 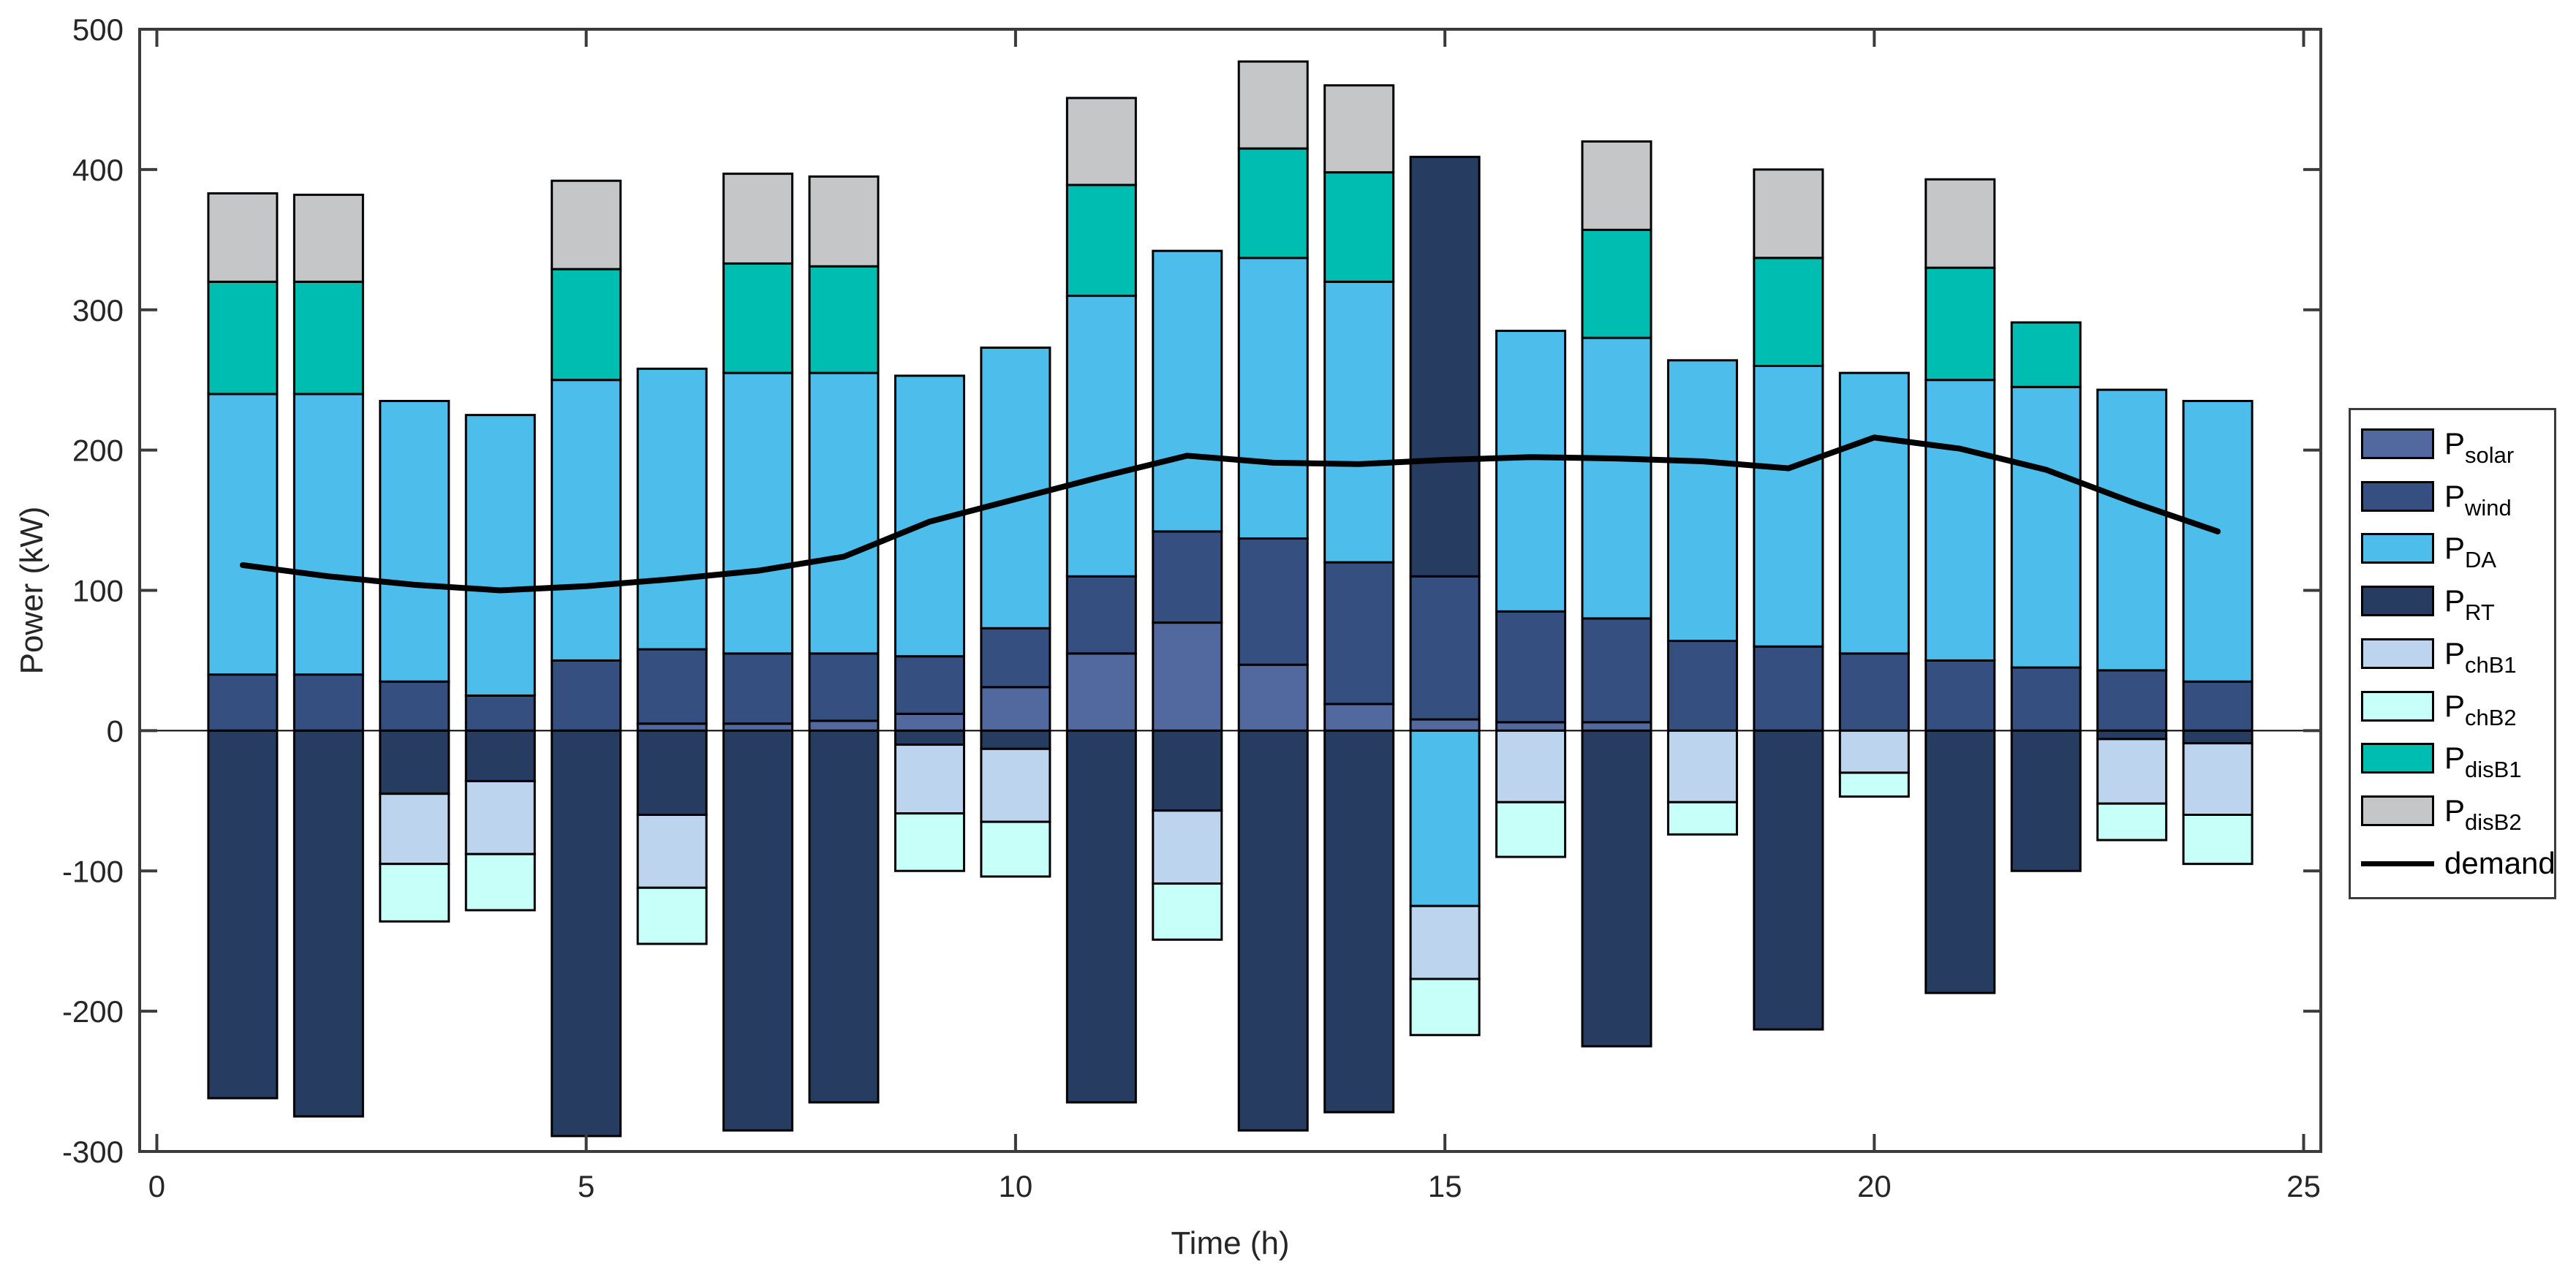 What do you see at coordinates (2218, 779) in the screenshot?
I see `bar-segment-P_chB1-h24` at bounding box center [2218, 779].